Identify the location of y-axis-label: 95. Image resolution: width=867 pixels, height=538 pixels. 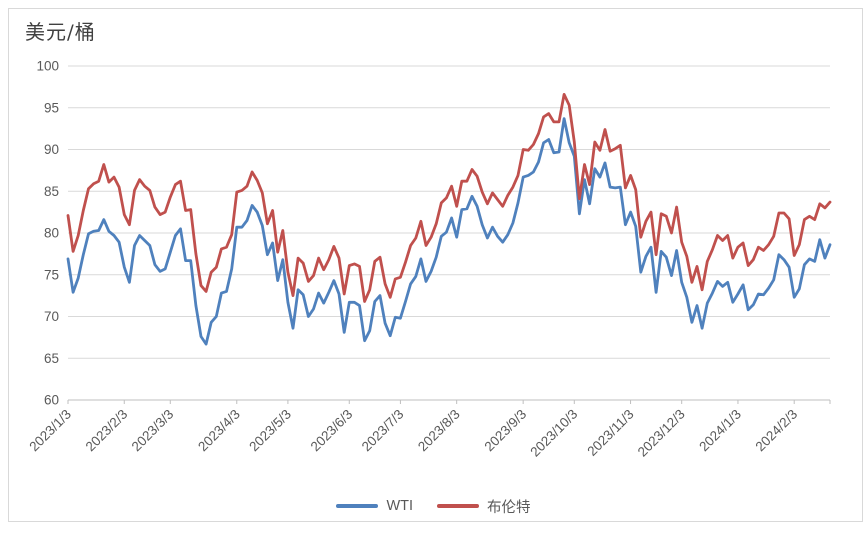
(51, 107).